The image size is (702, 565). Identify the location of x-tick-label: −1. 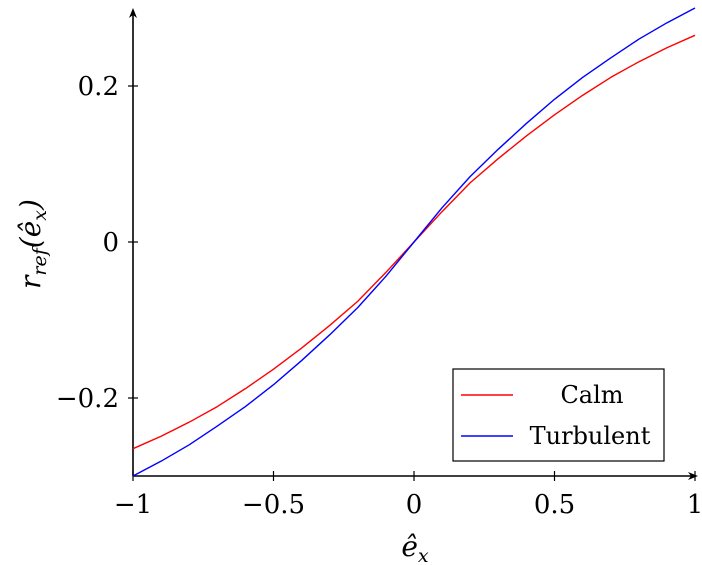
(133, 505).